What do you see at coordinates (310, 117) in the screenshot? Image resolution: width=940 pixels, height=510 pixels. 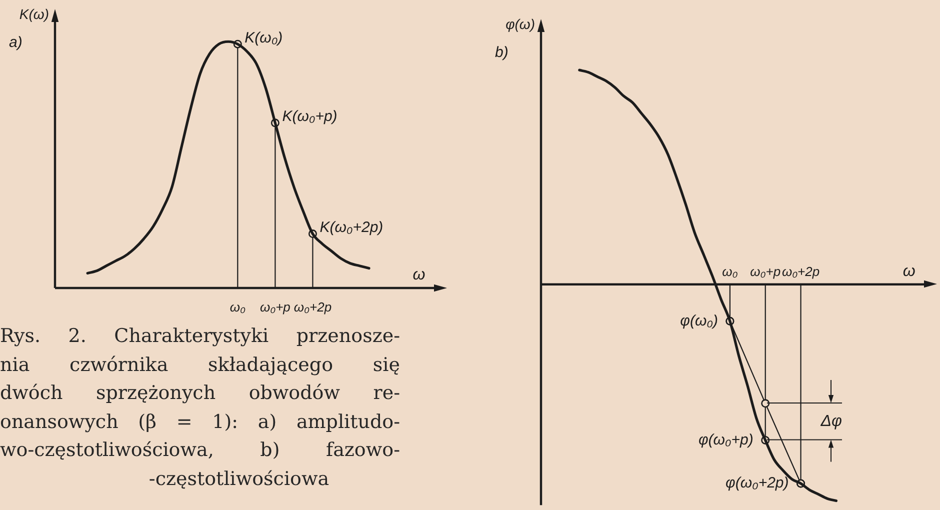 I see `annotation: K(ω₀+p)` at bounding box center [310, 117].